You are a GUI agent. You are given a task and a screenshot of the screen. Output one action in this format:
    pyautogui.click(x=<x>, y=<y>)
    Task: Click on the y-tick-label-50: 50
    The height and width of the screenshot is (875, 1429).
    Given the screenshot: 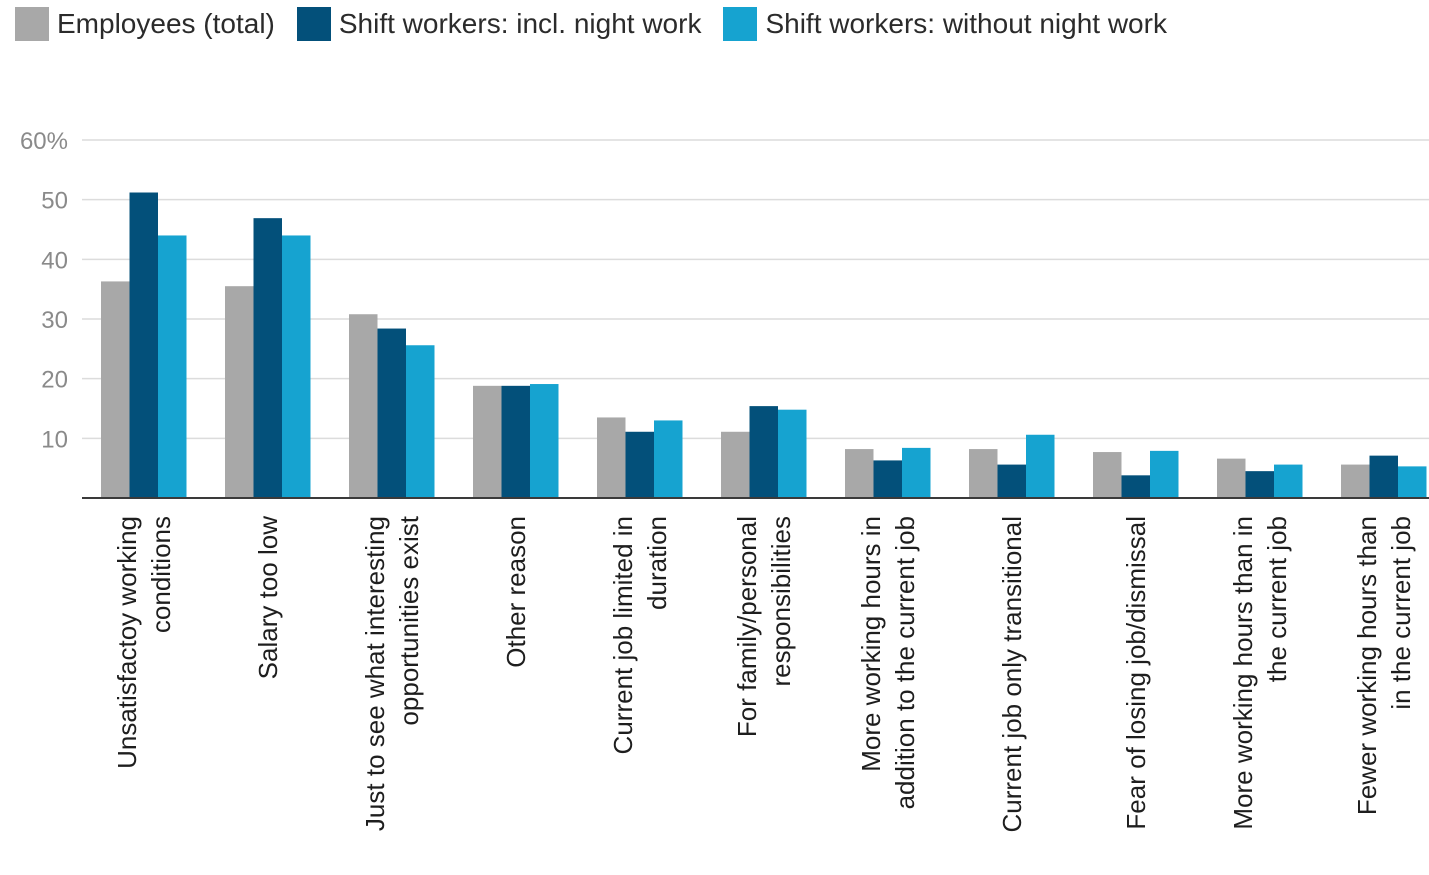 What is the action you would take?
    pyautogui.click(x=54, y=201)
    